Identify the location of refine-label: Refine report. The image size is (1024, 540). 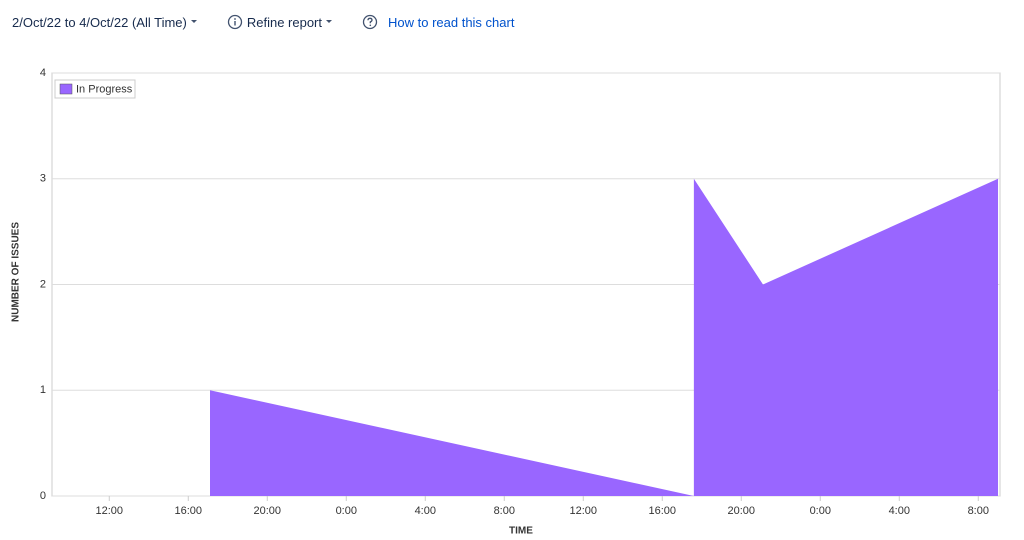
(284, 22).